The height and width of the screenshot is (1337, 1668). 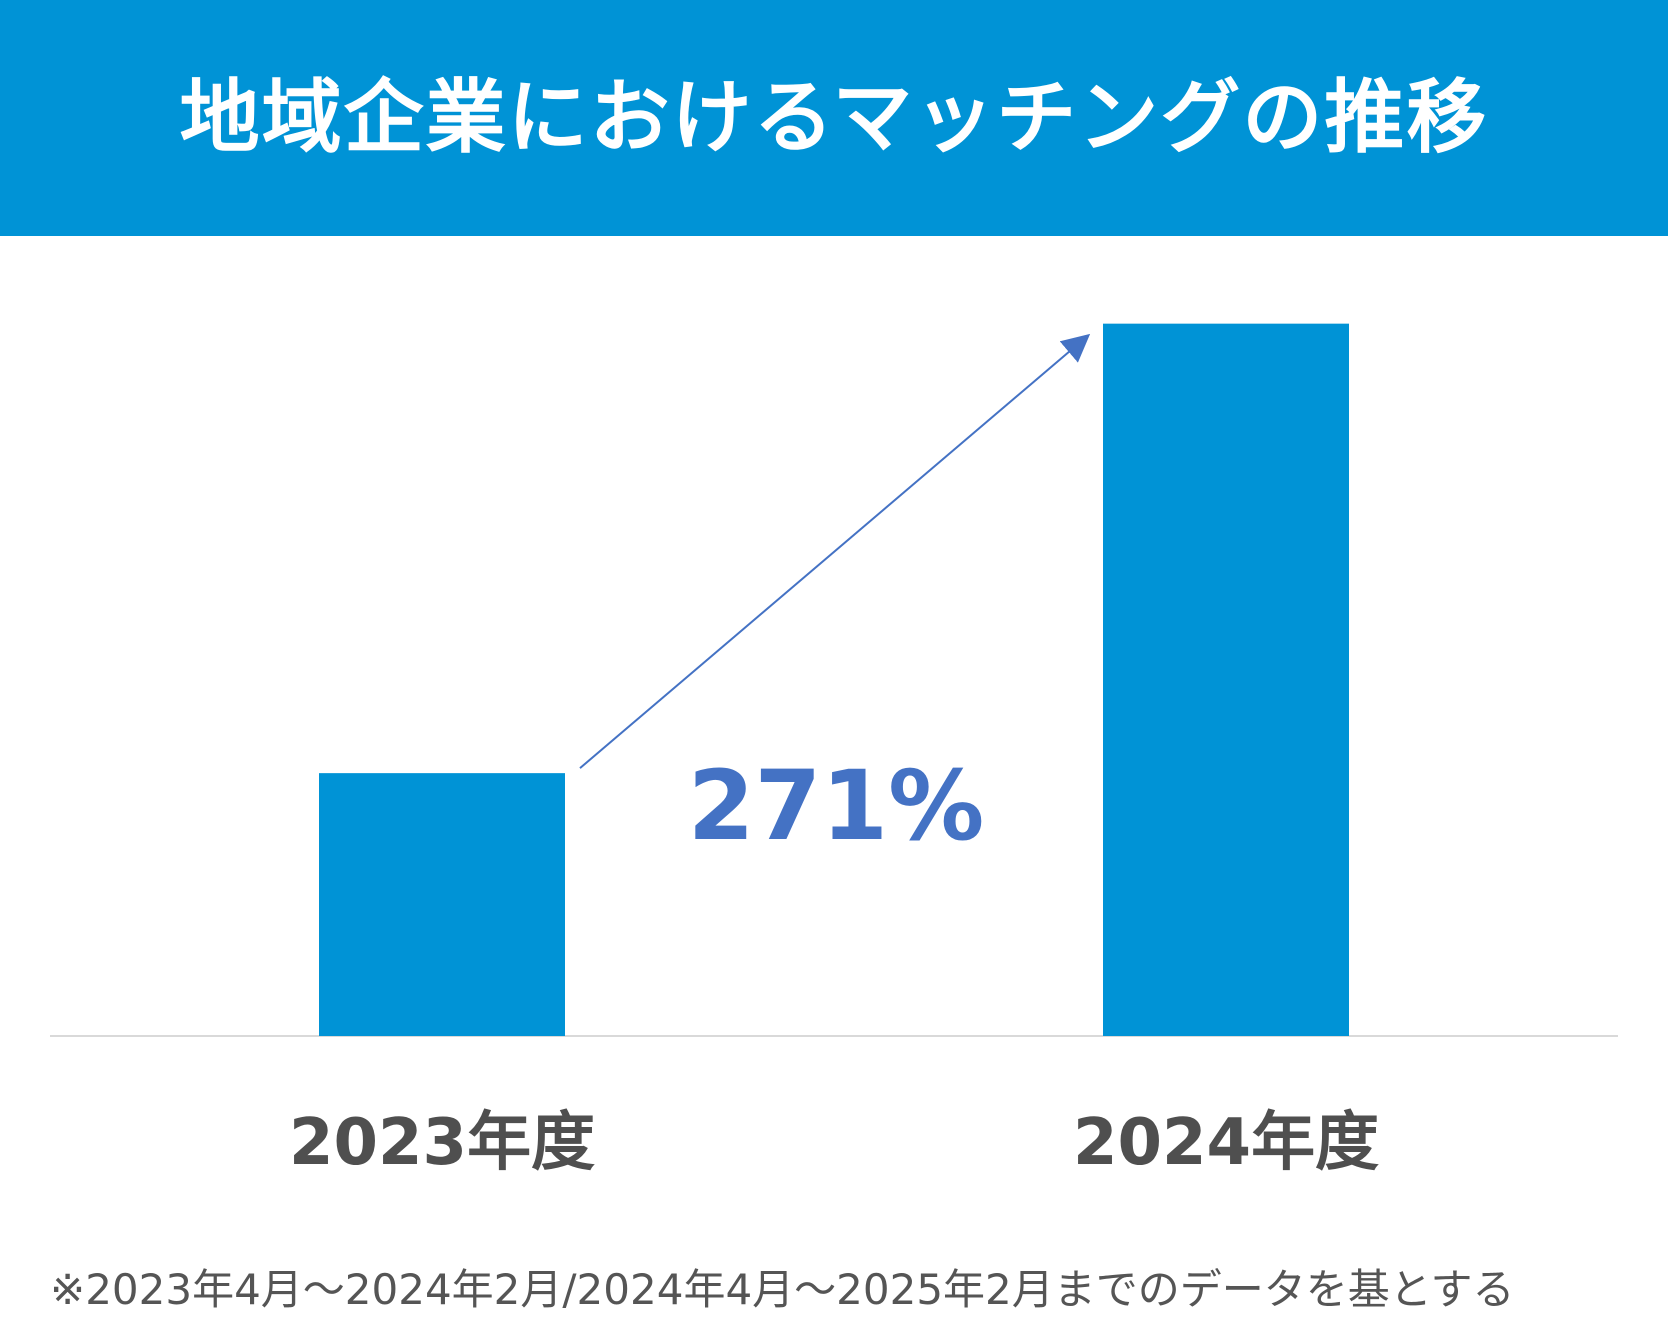 What do you see at coordinates (1226, 1143) in the screenshot?
I see `x-tick-label-2: 2024年度` at bounding box center [1226, 1143].